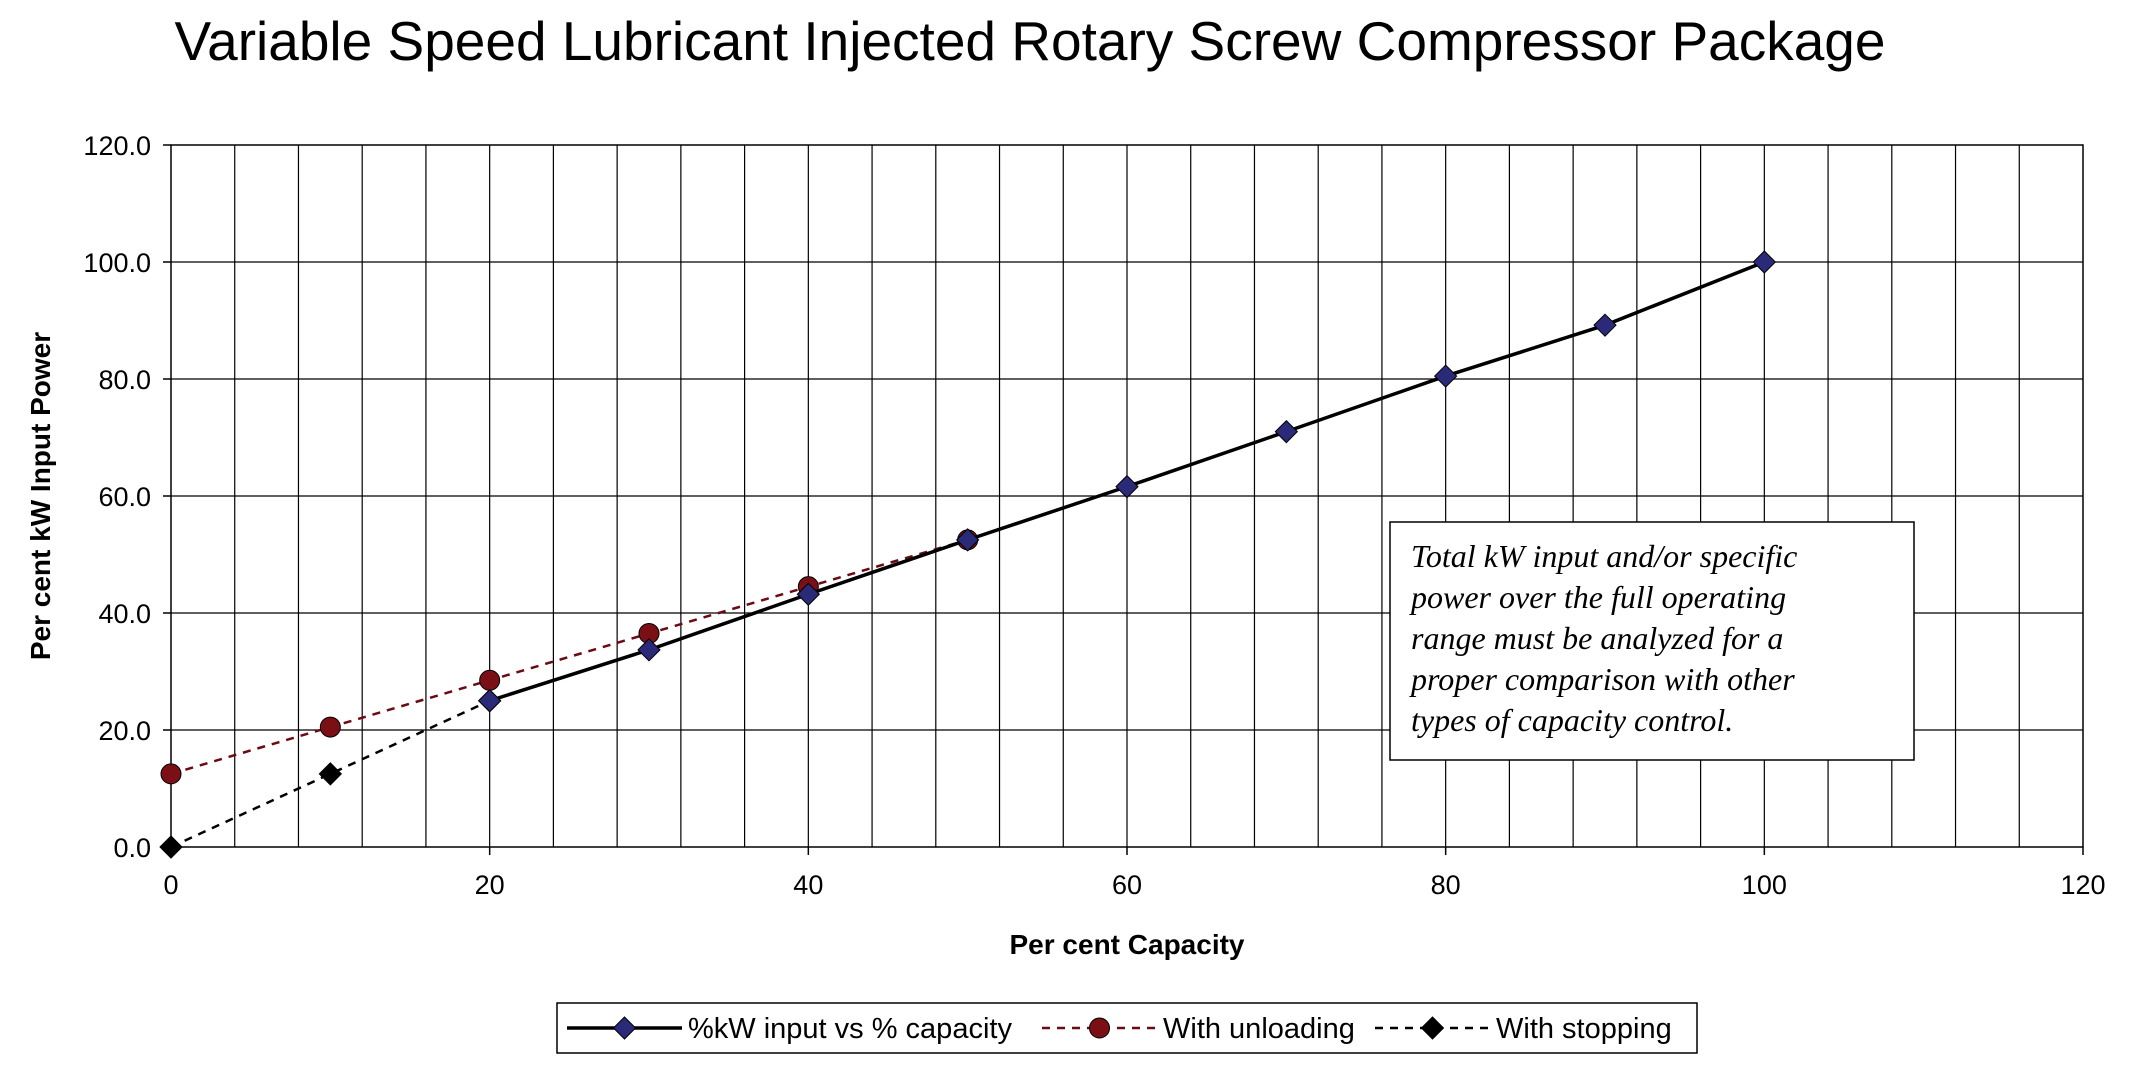 The height and width of the screenshot is (1065, 2130). What do you see at coordinates (132, 848) in the screenshot?
I see `y-tick-label: 0.0` at bounding box center [132, 848].